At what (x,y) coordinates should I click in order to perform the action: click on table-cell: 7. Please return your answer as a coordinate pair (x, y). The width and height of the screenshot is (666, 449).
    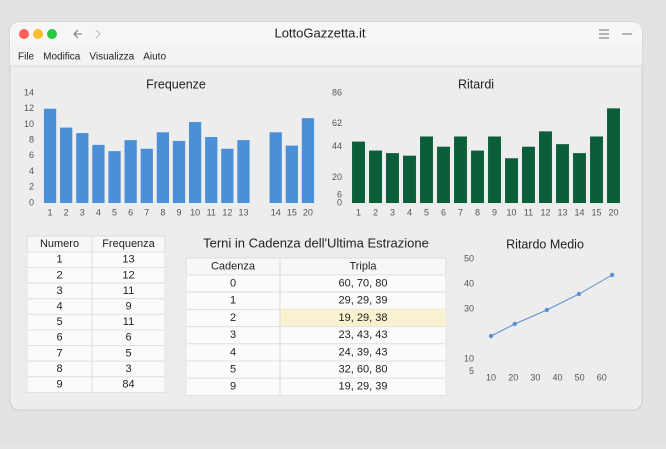
    Looking at the image, I should click on (59, 353).